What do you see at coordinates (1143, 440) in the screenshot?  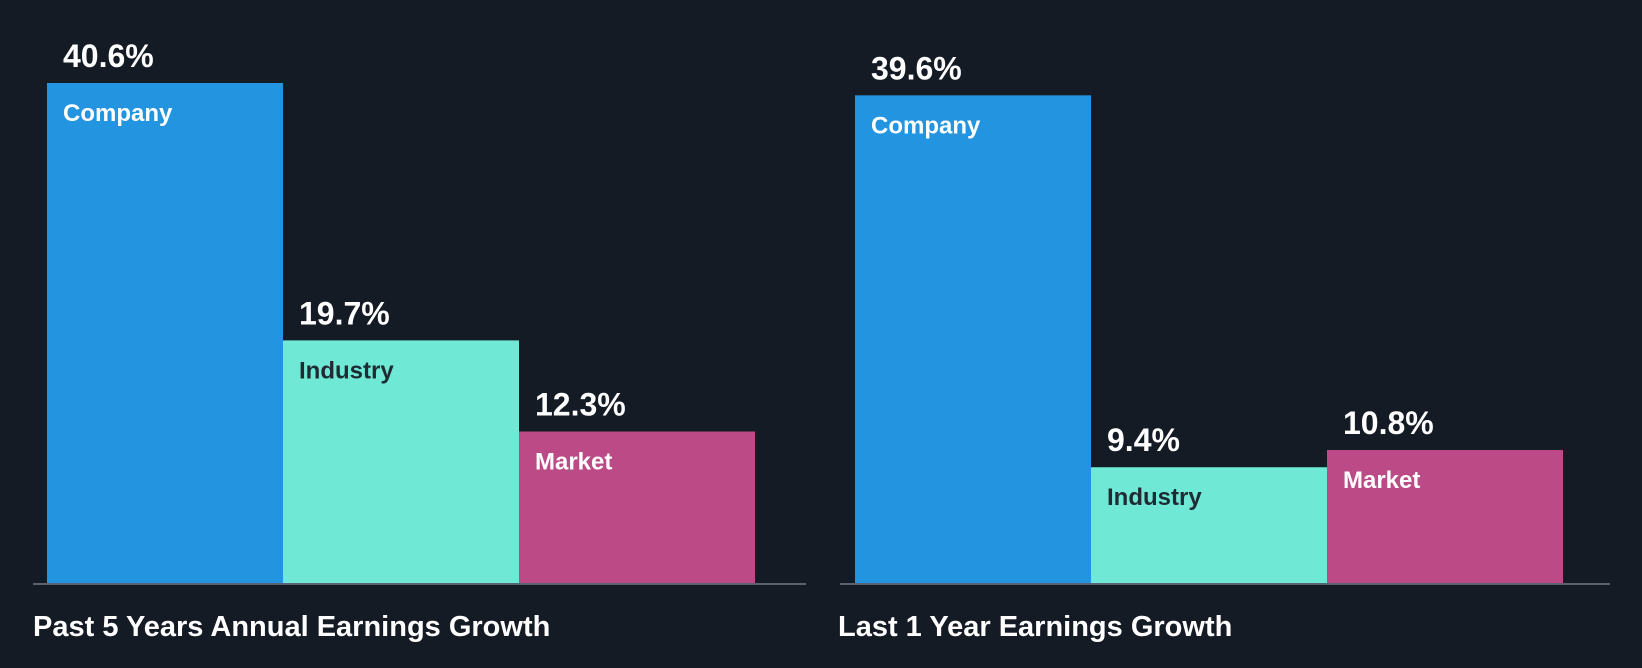 I see `value-label-industry: 9.4%` at bounding box center [1143, 440].